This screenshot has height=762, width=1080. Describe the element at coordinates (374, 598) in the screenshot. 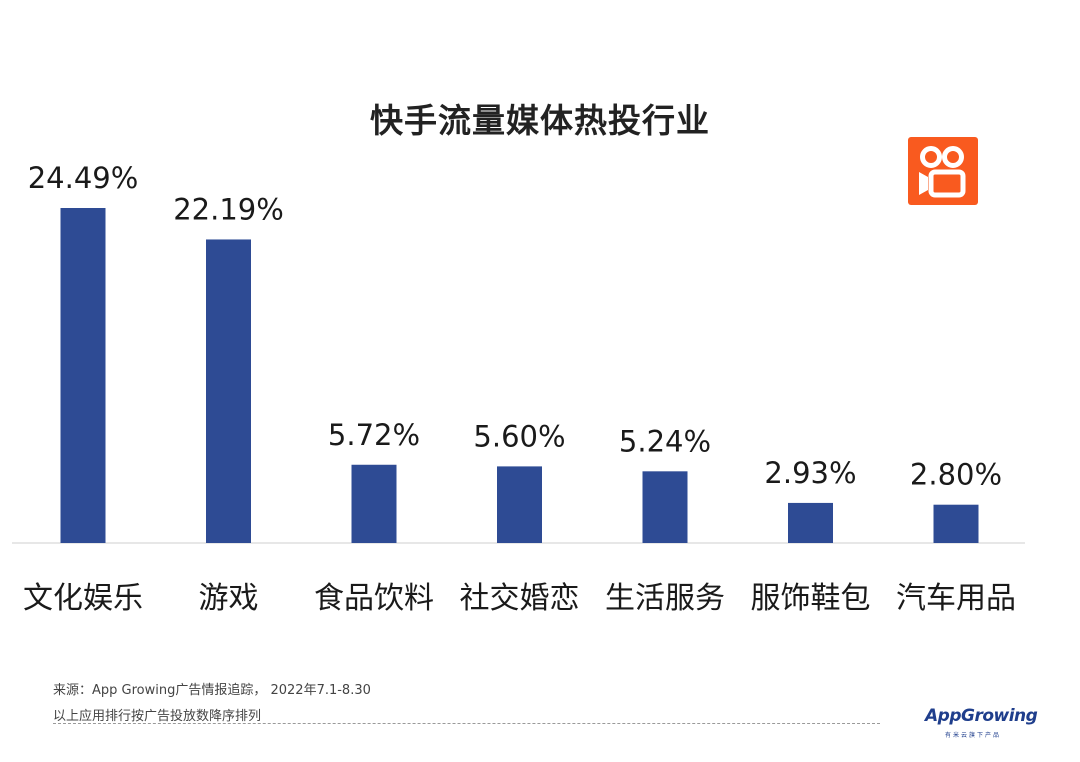

I see `category-label-3: 食品饮料` at that location.